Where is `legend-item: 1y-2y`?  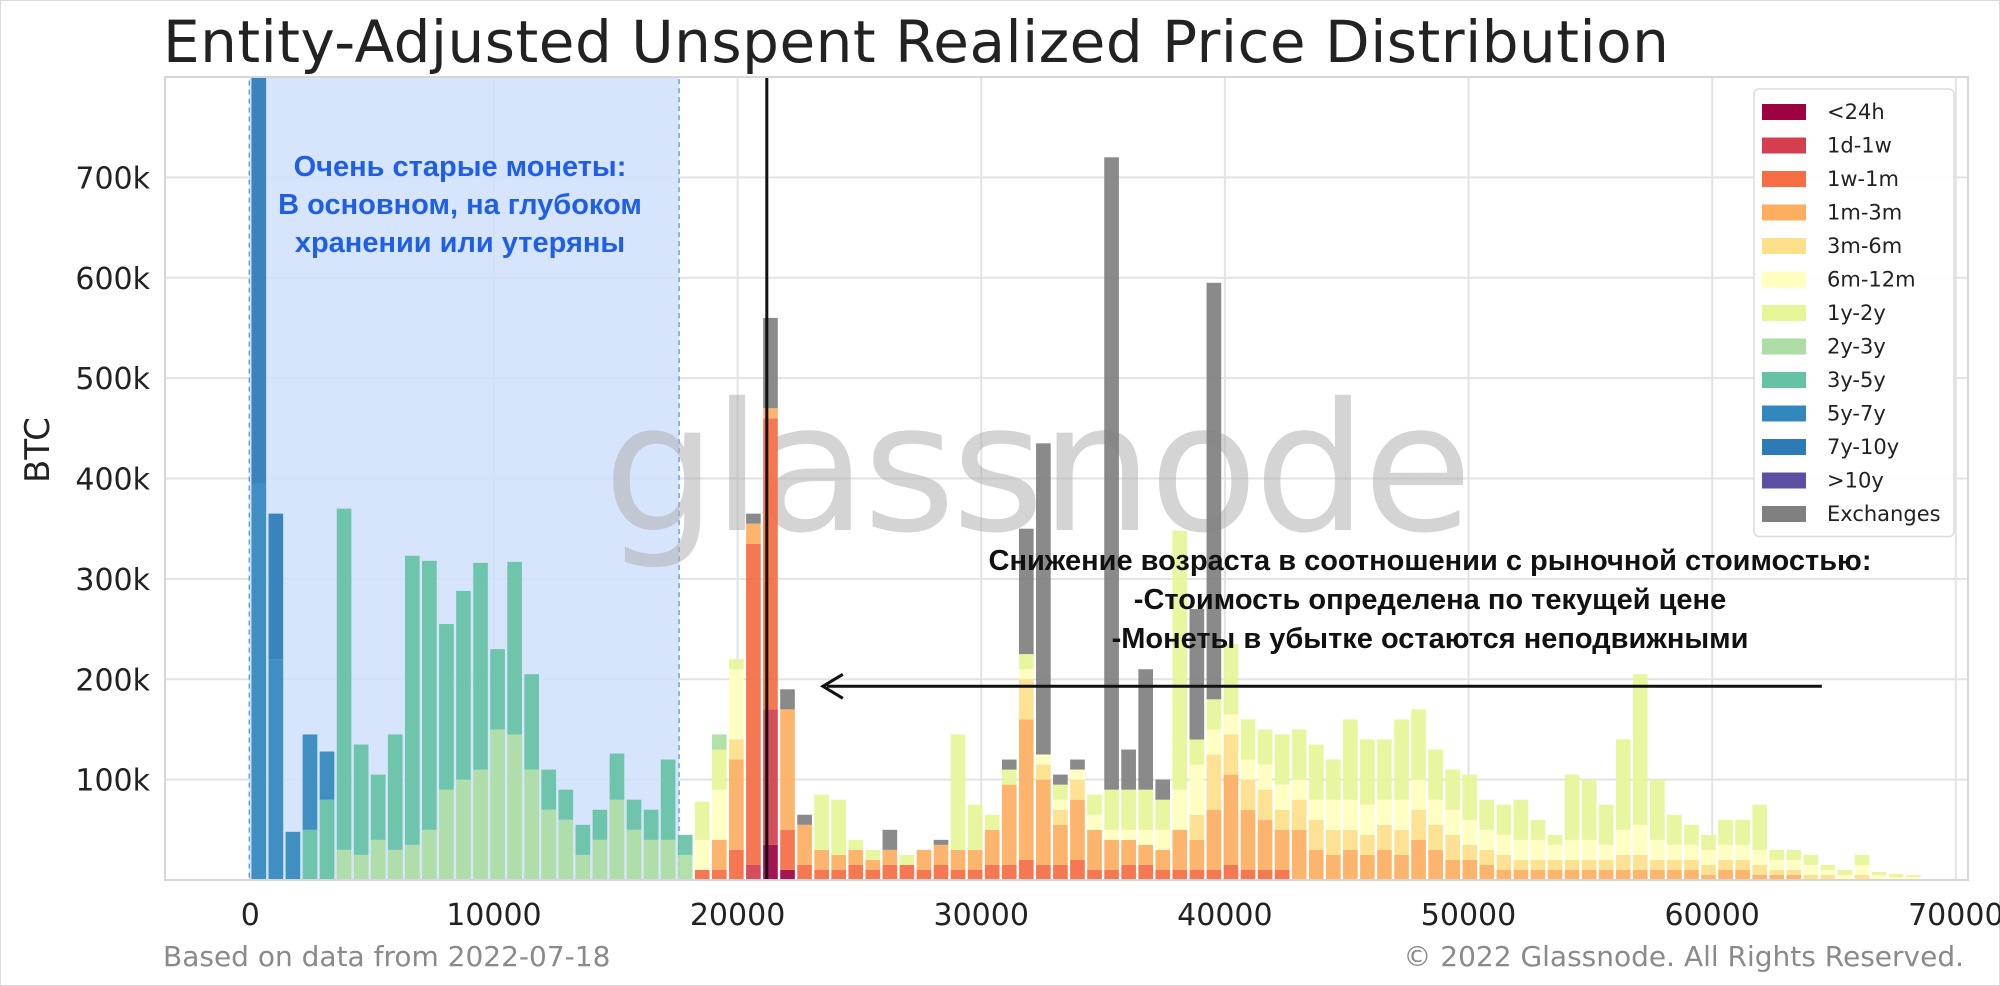 legend-item: 1y-2y is located at coordinates (1824, 313).